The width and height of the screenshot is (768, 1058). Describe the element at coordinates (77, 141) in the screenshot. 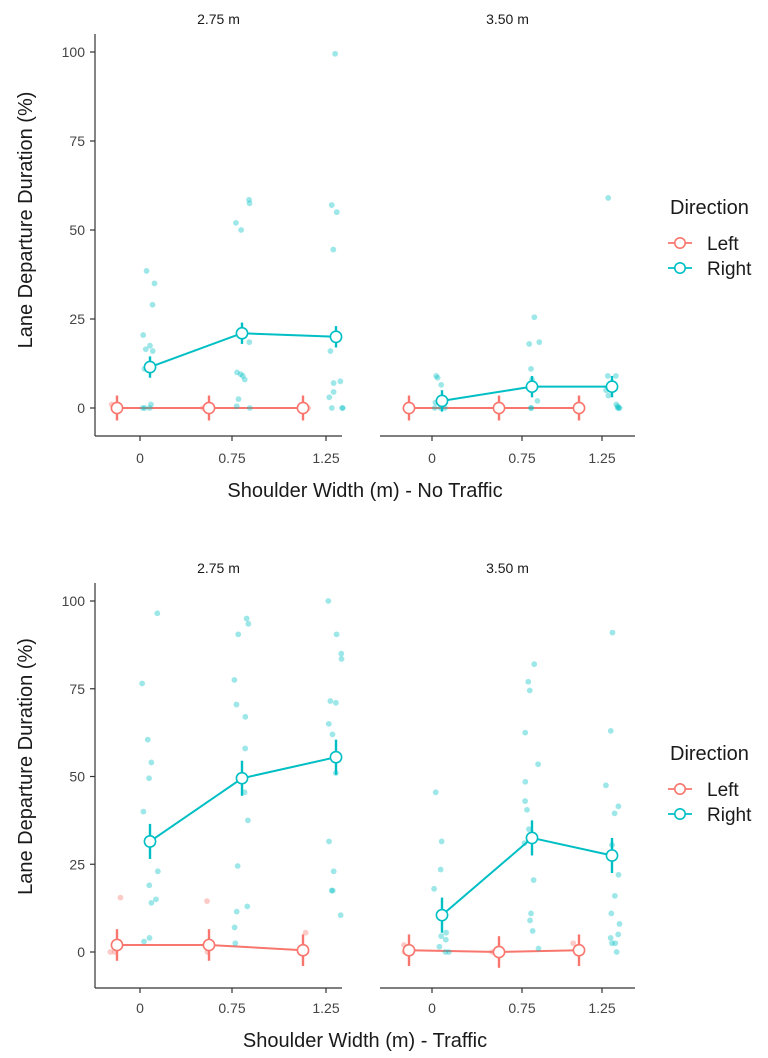

I see `y-tick-label: 75` at that location.